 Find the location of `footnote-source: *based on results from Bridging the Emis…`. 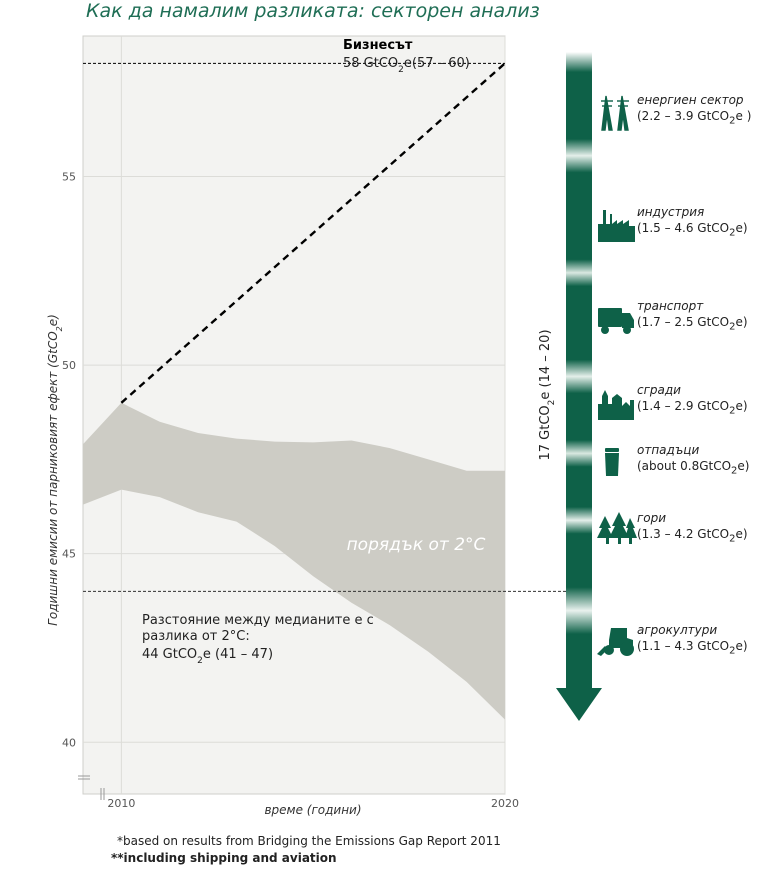

footnote-source: *based on results from Bridging the Emis… is located at coordinates (309, 841).